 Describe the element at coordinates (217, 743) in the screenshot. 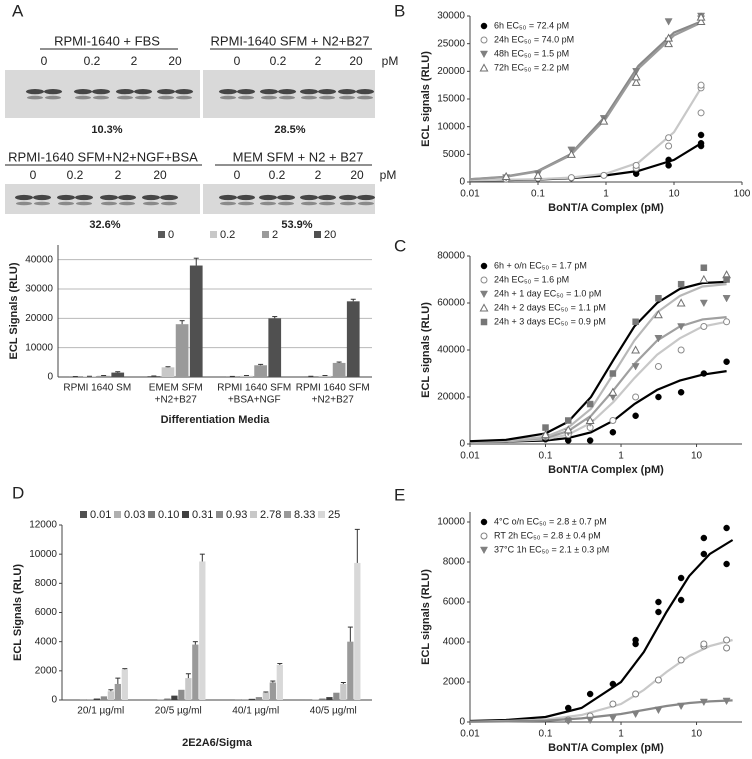

I see `x-axis-label: 2E2A6/Sigma` at that location.